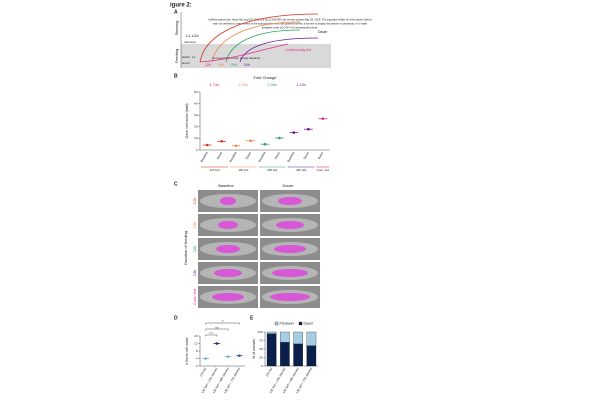 The image size is (600, 400). Describe the element at coordinates (196, 336) in the screenshot. I see `y-tick-label: 16` at that location.